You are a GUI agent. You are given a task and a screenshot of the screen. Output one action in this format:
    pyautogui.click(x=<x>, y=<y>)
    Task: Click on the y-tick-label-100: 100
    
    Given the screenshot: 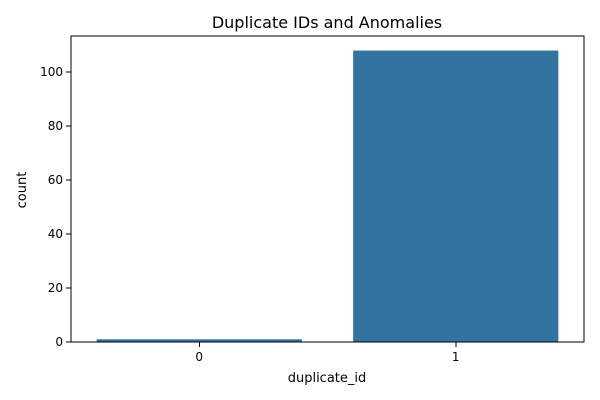 What is the action you would take?
    pyautogui.click(x=51, y=72)
    